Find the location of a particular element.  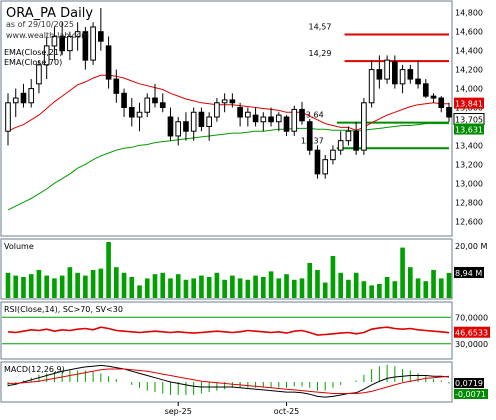

macd-value-box is located at coordinates (469, 383).